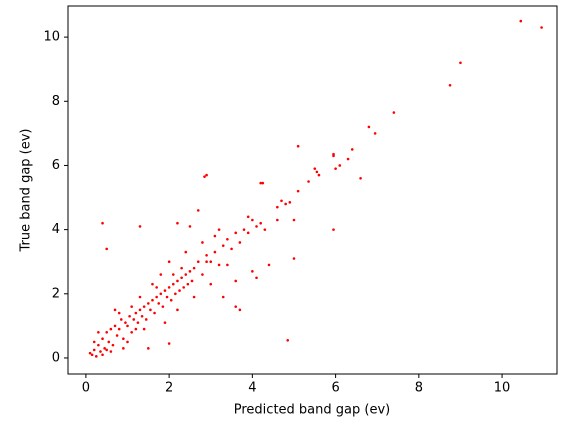 This screenshot has width=576, height=422. Describe the element at coordinates (86, 388) in the screenshot. I see `x-tick-label: 0` at that location.